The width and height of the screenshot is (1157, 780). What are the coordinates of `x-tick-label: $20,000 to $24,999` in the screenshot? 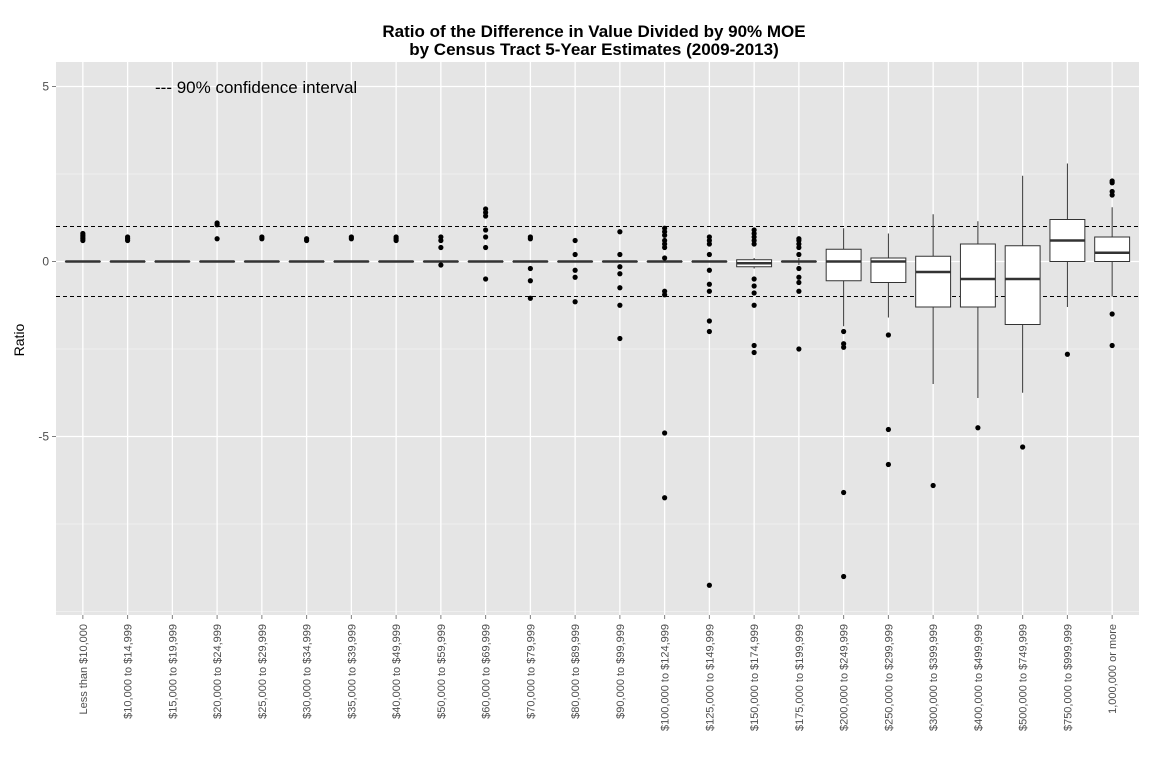 It's located at (218, 671).